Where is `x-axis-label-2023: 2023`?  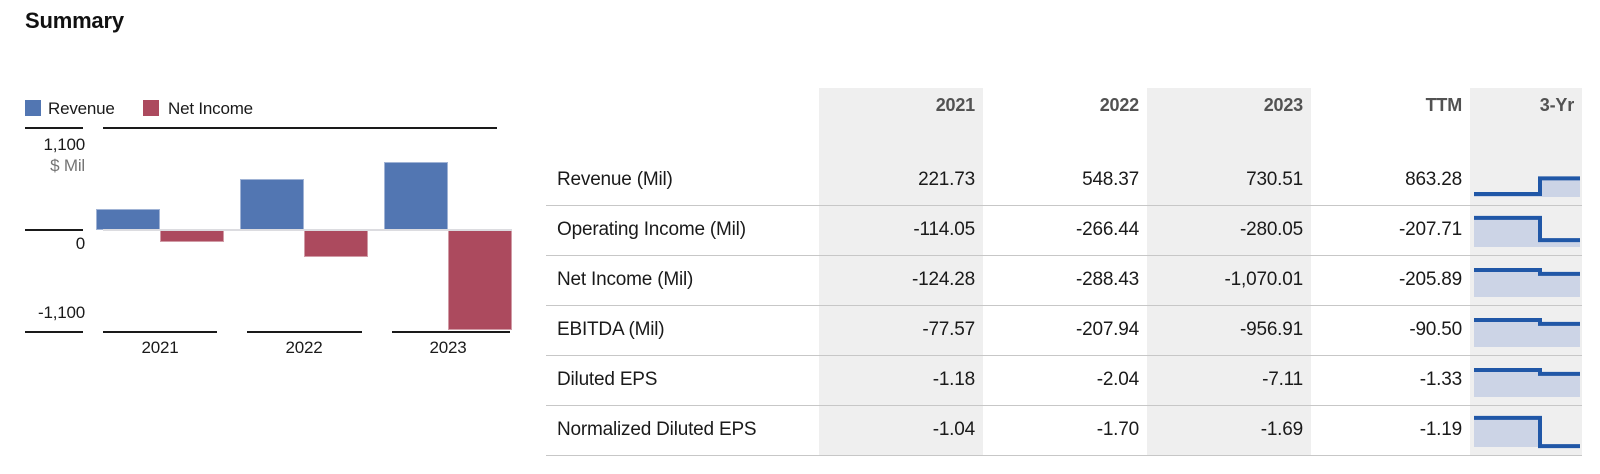
x-axis-label-2023: 2023 is located at coordinates (448, 347).